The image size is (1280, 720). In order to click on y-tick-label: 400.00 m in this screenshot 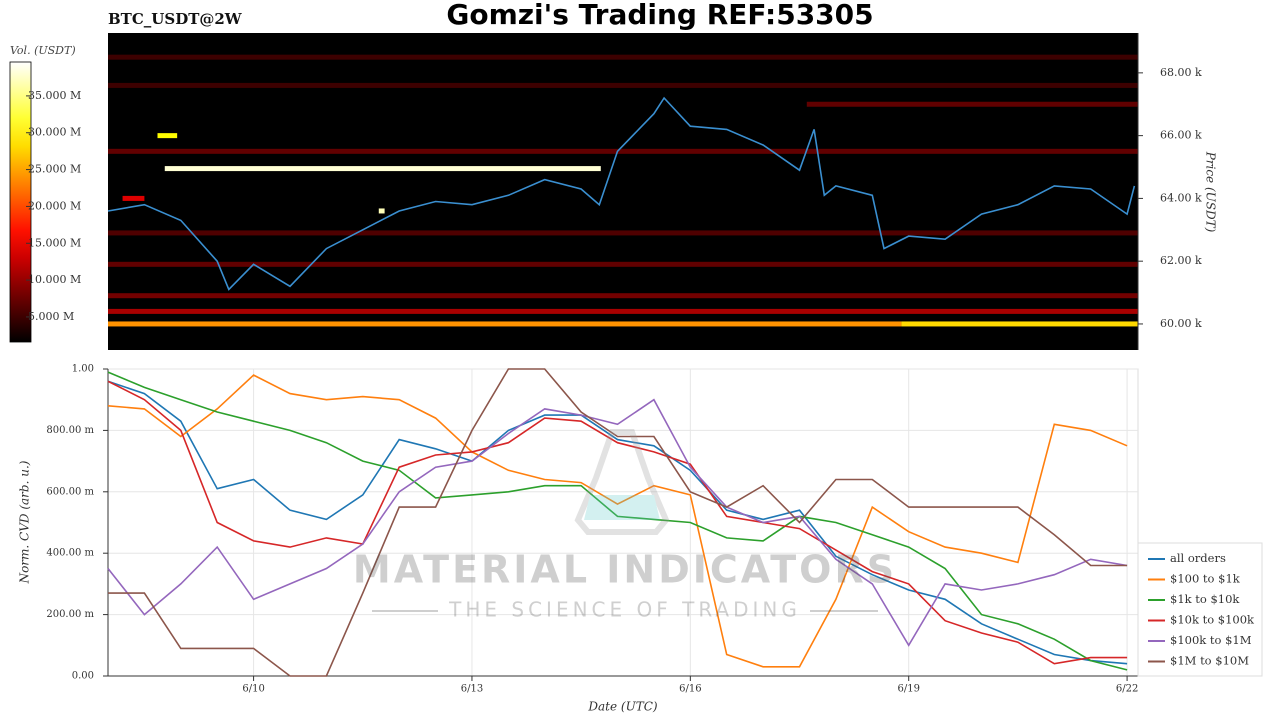, I will do `click(70, 553)`.